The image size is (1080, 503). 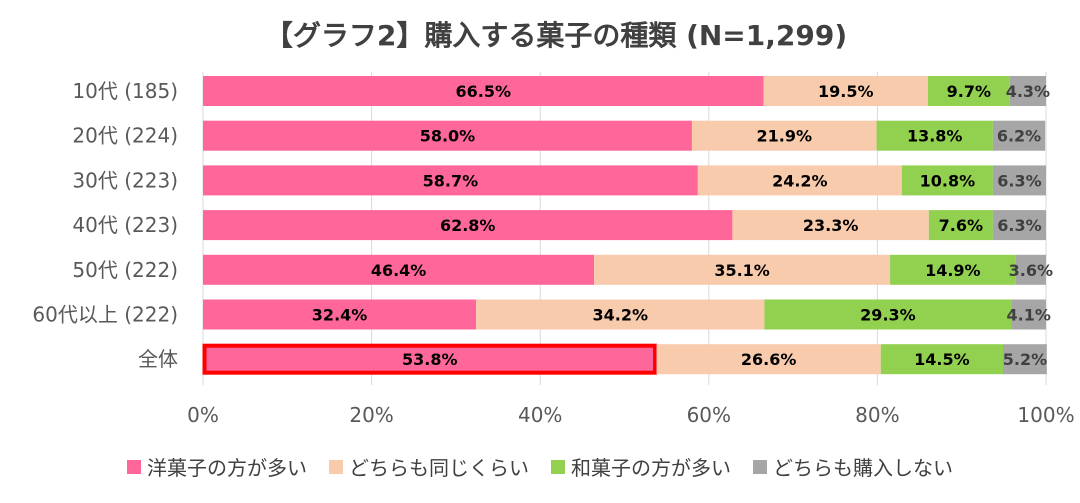 I want to click on data-label: 34.2%, so click(x=621, y=315).